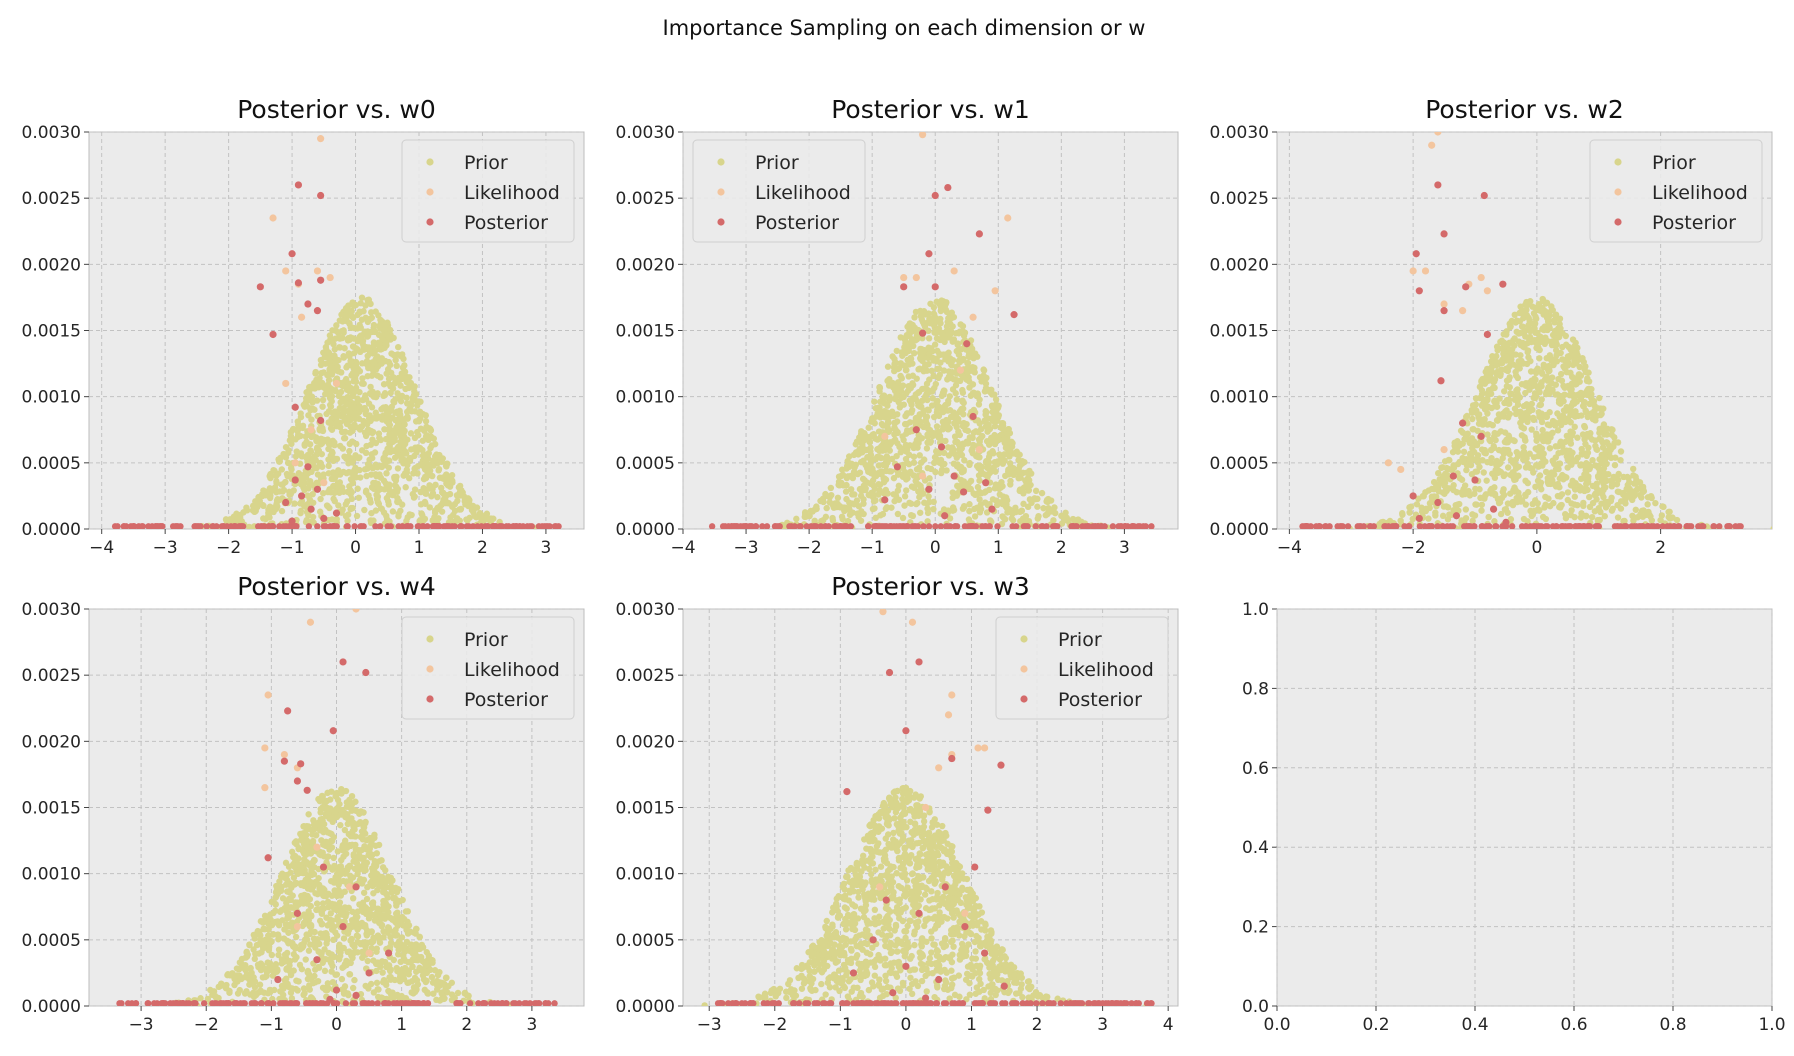 The image size is (1794, 1056). I want to click on likelihood-point, so click(311, 430).